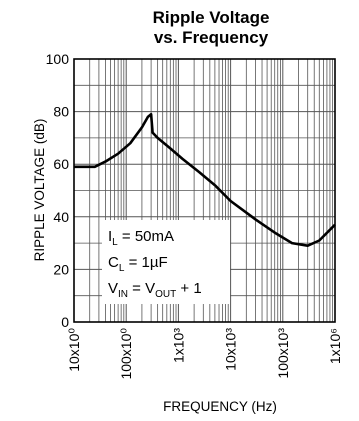 The image size is (359, 421). Describe the element at coordinates (155, 290) in the screenshot. I see `annotation-line-input-voltage: VIN = VOUT + 1` at that location.